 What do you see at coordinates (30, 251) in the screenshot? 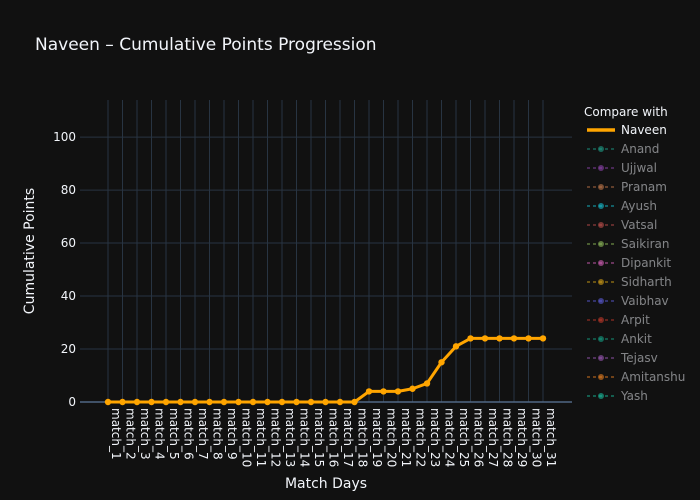
I see `y-axis-title: Cumulative Points` at bounding box center [30, 251].